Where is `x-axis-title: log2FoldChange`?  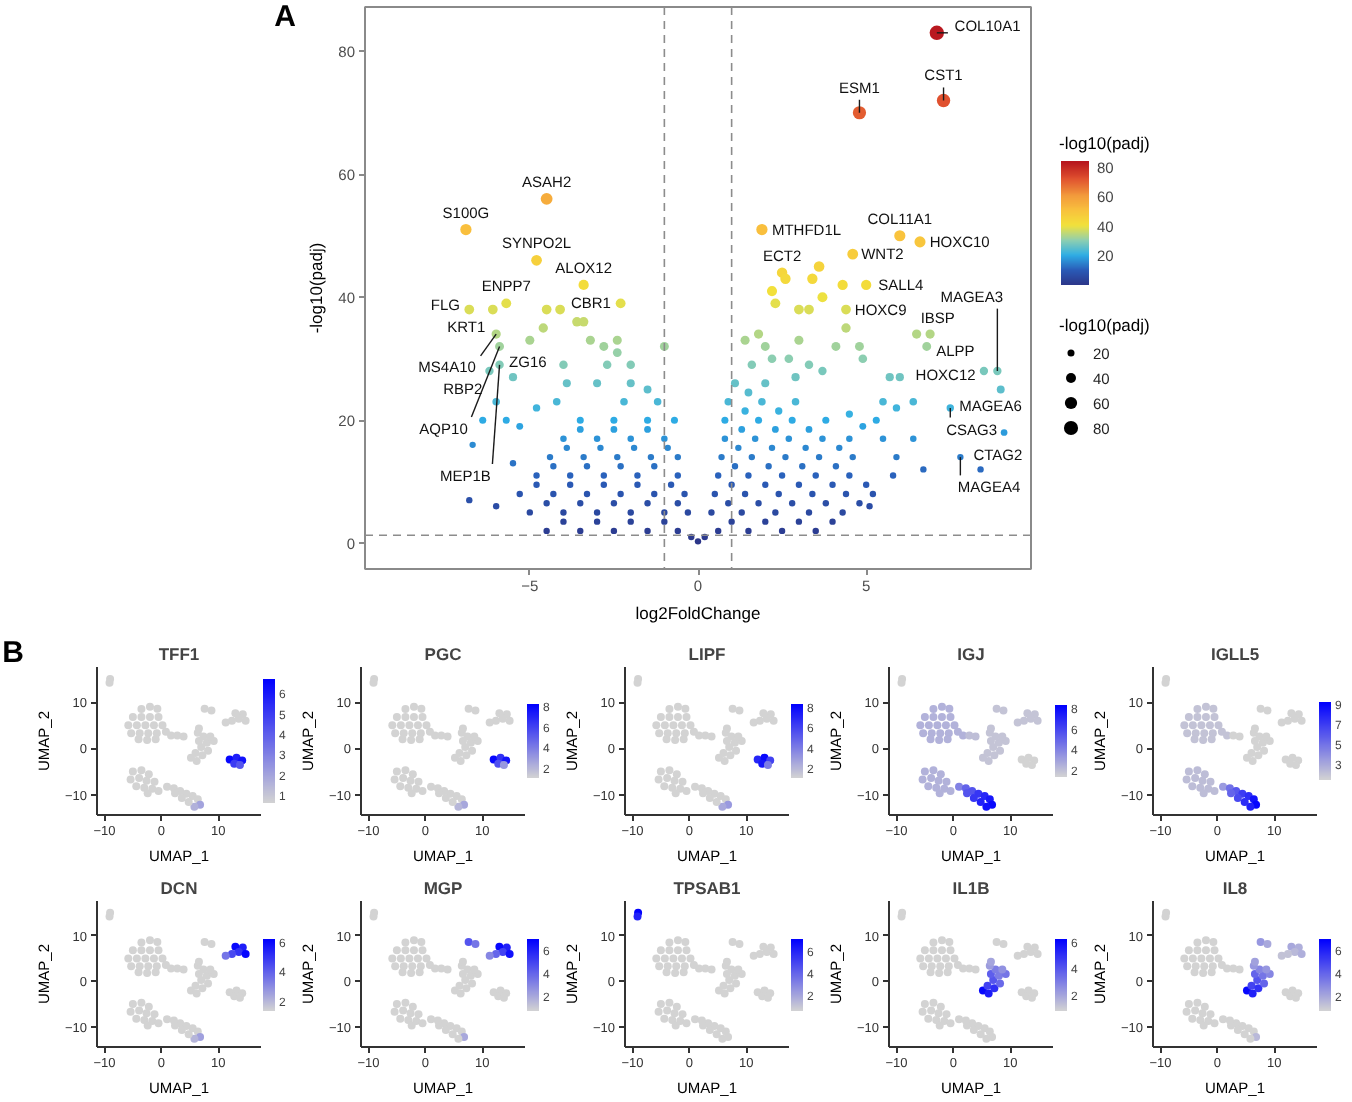
x-axis-title: log2FoldChange is located at coordinates (698, 613).